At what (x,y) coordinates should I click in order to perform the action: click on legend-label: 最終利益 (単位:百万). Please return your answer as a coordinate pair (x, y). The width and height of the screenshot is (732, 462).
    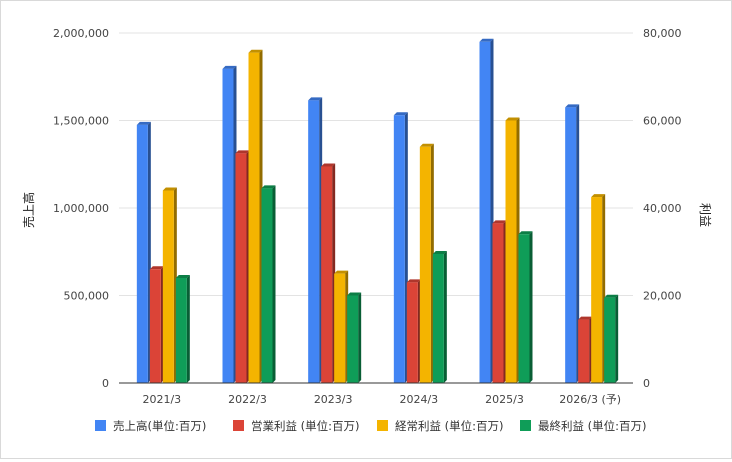
    Looking at the image, I should click on (592, 426).